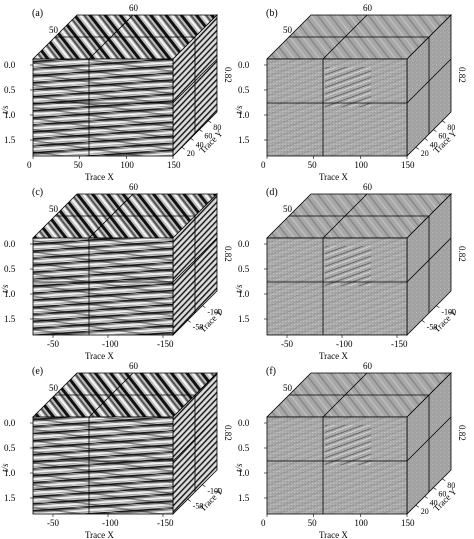 The image size is (474, 539). I want to click on panel-label: (b), so click(272, 13).